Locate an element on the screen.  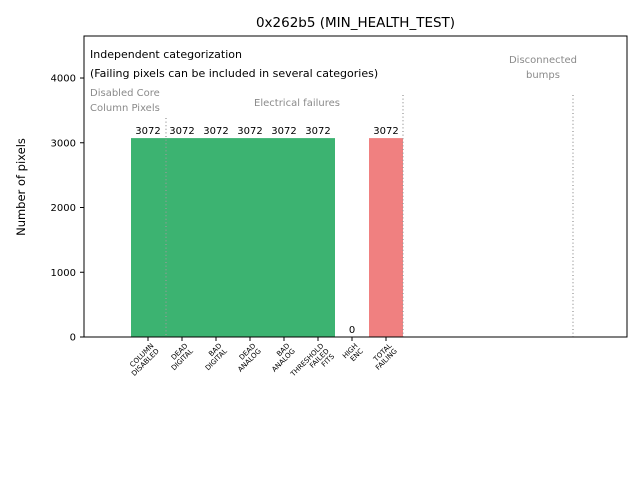
y-tick-label-0: 0 is located at coordinates (73, 338).